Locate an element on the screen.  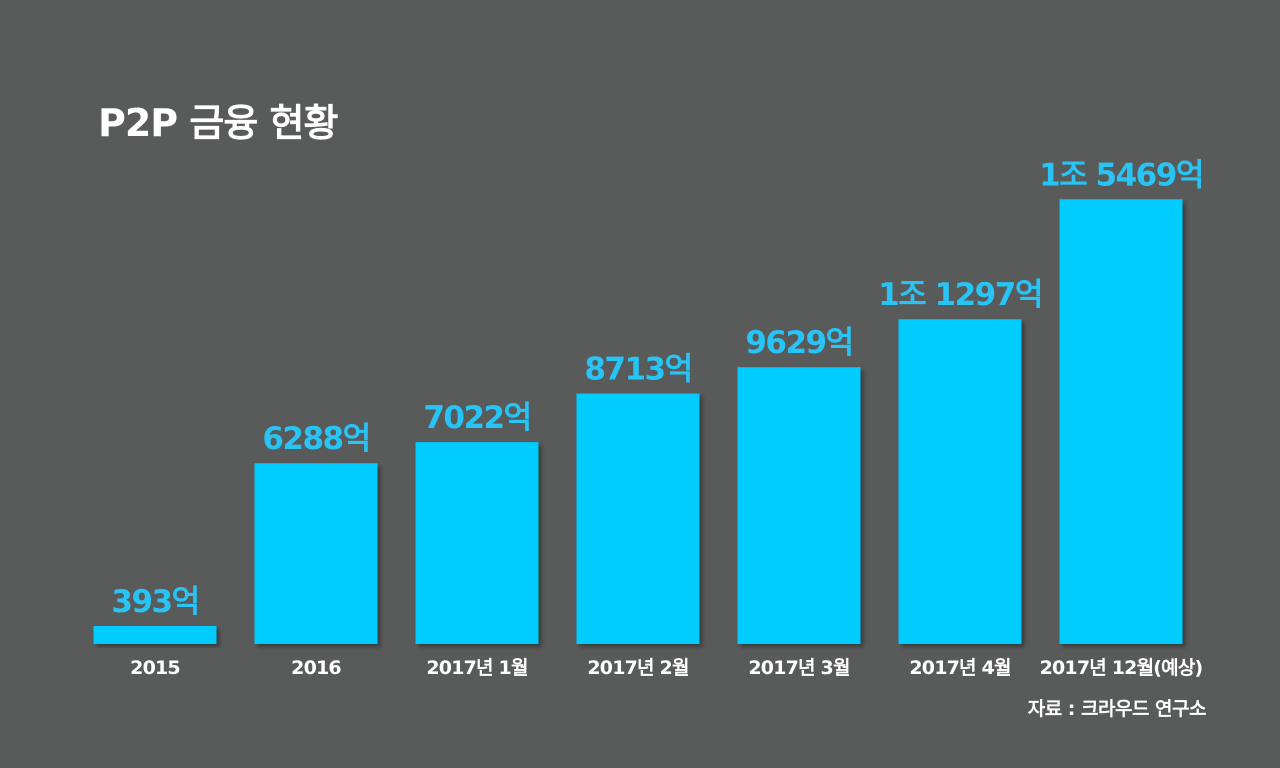
bar-value-label-5: 1조 1297억 is located at coordinates (960, 295).